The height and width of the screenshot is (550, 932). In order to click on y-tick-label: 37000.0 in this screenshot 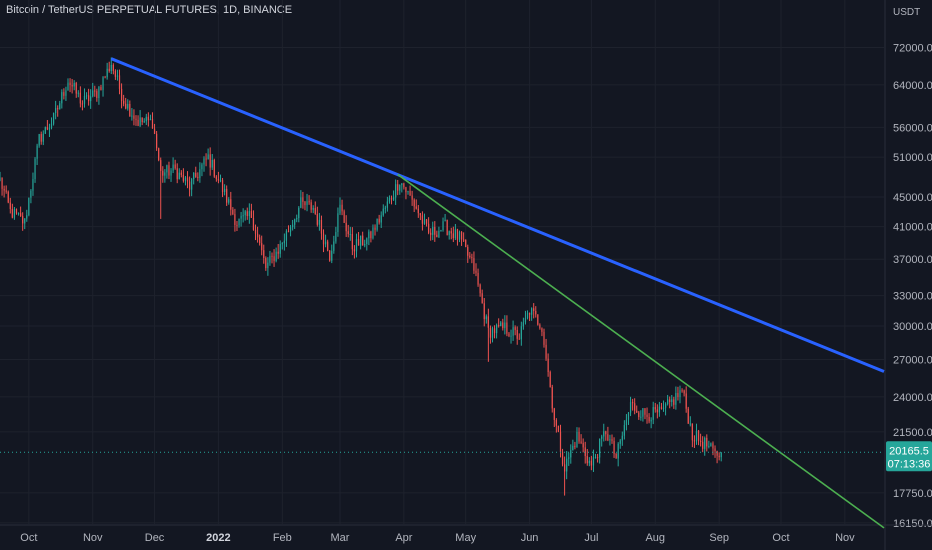, I will do `click(912, 260)`.